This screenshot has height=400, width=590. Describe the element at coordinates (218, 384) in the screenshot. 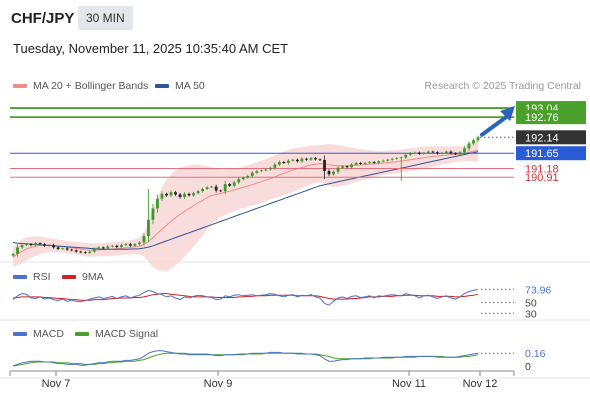

I see `x-axis-tick-label: Nov 9` at that location.